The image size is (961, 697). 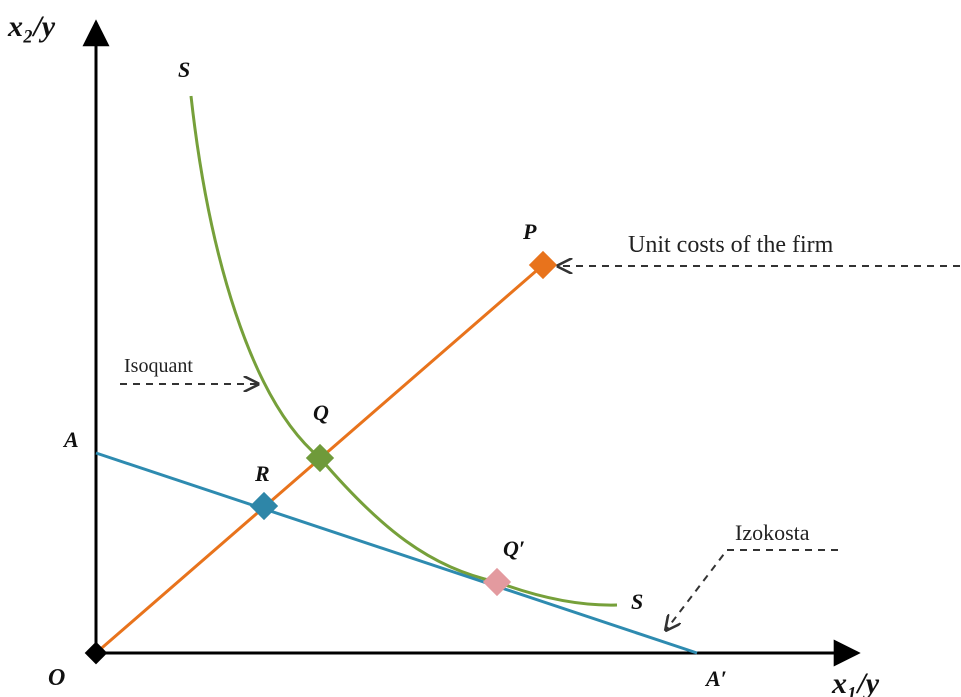 I want to click on point-q-prime-marker, so click(x=497, y=582).